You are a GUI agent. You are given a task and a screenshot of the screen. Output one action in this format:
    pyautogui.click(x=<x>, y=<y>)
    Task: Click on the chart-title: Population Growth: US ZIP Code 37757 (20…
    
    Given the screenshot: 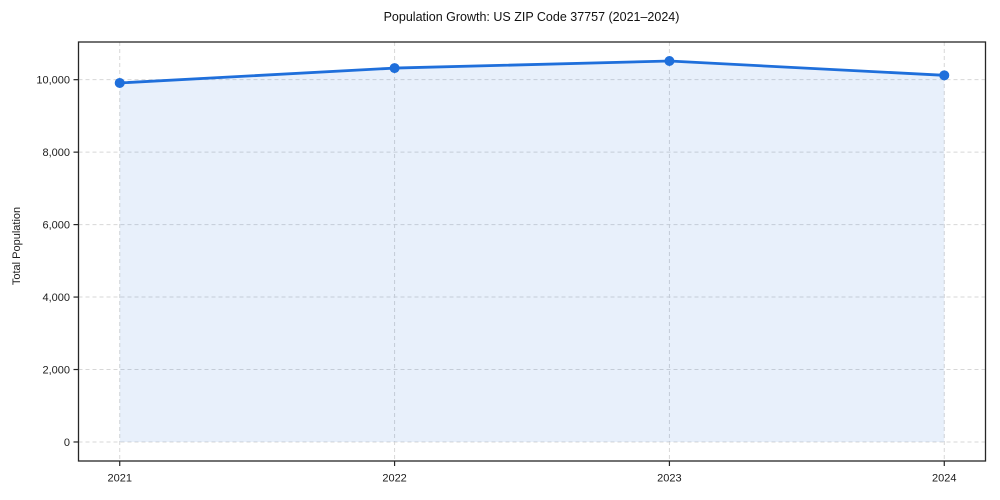 What is the action you would take?
    pyautogui.click(x=531, y=17)
    